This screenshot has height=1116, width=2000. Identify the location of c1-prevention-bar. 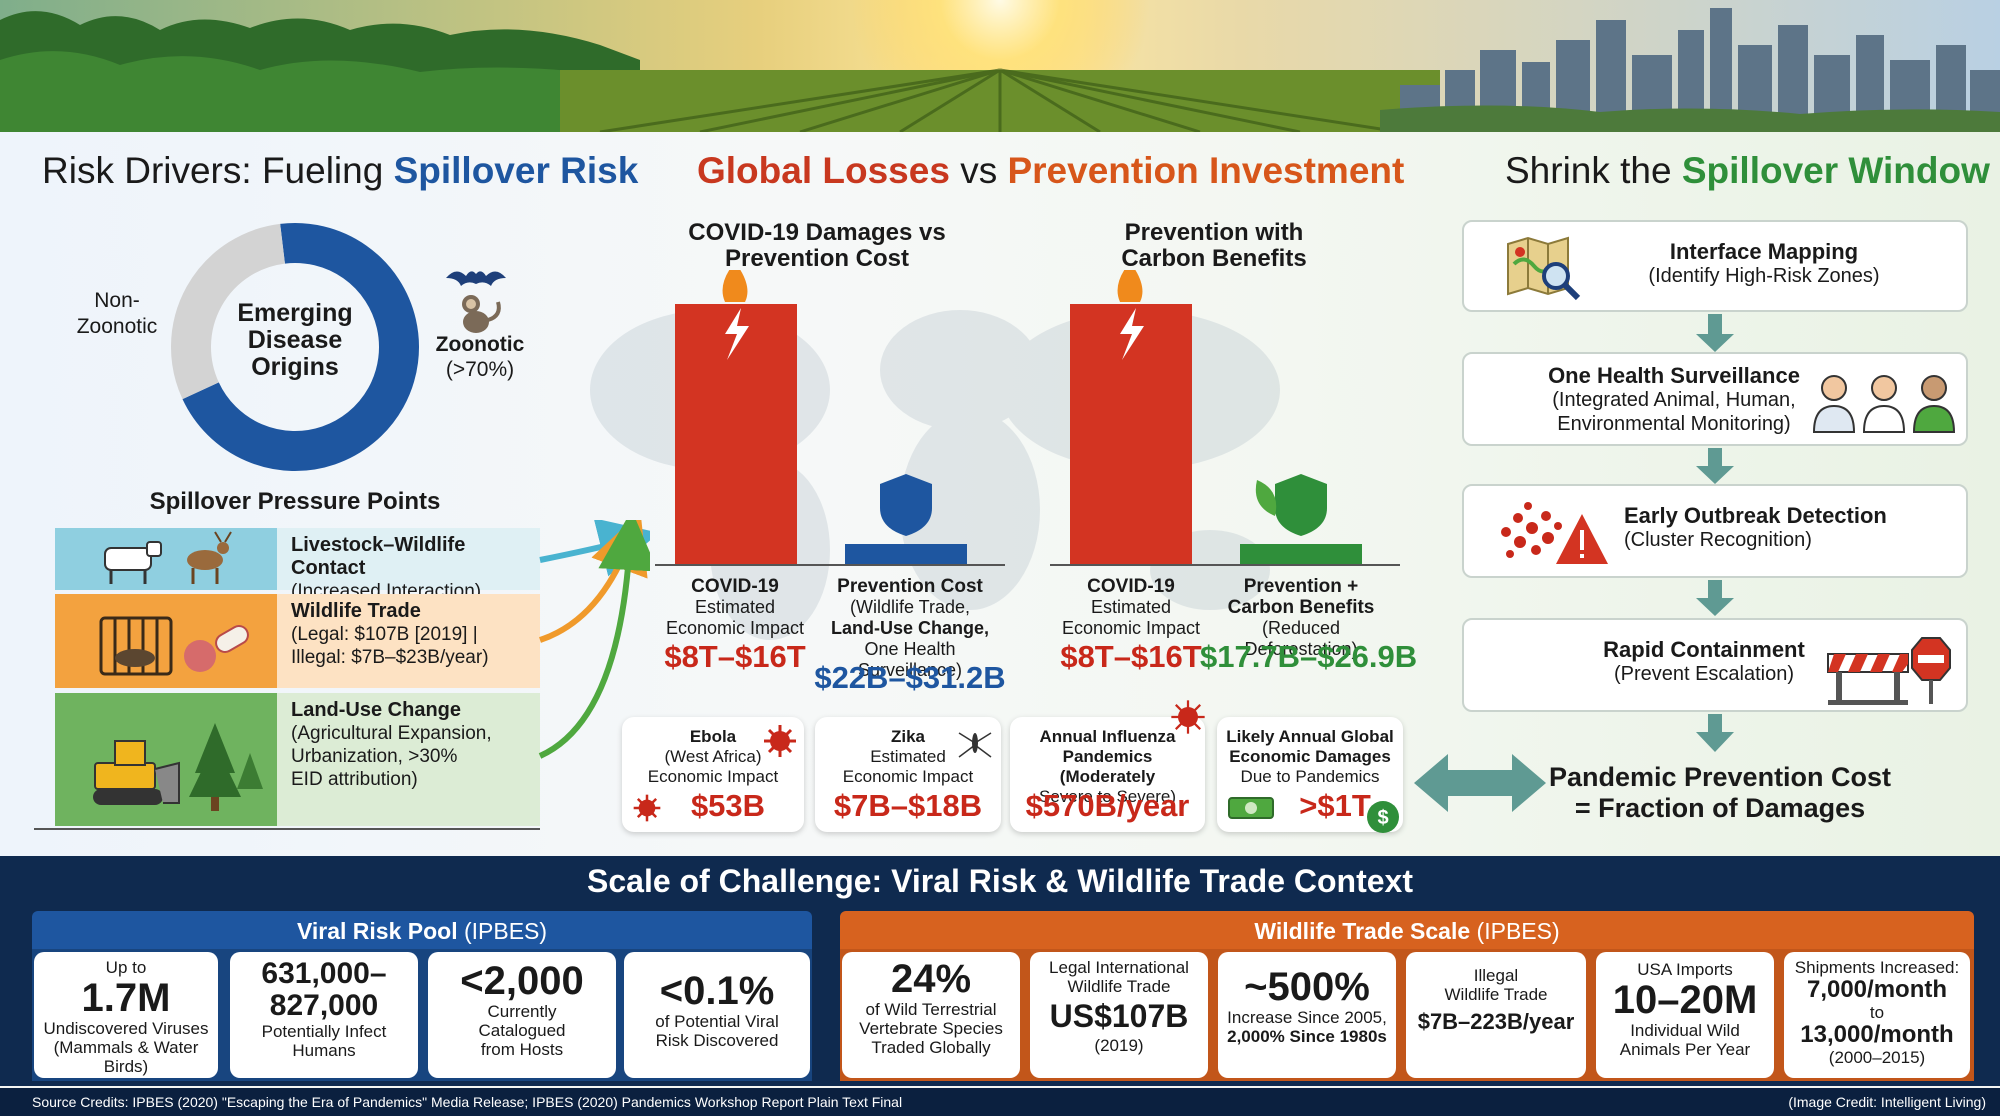
(906, 554).